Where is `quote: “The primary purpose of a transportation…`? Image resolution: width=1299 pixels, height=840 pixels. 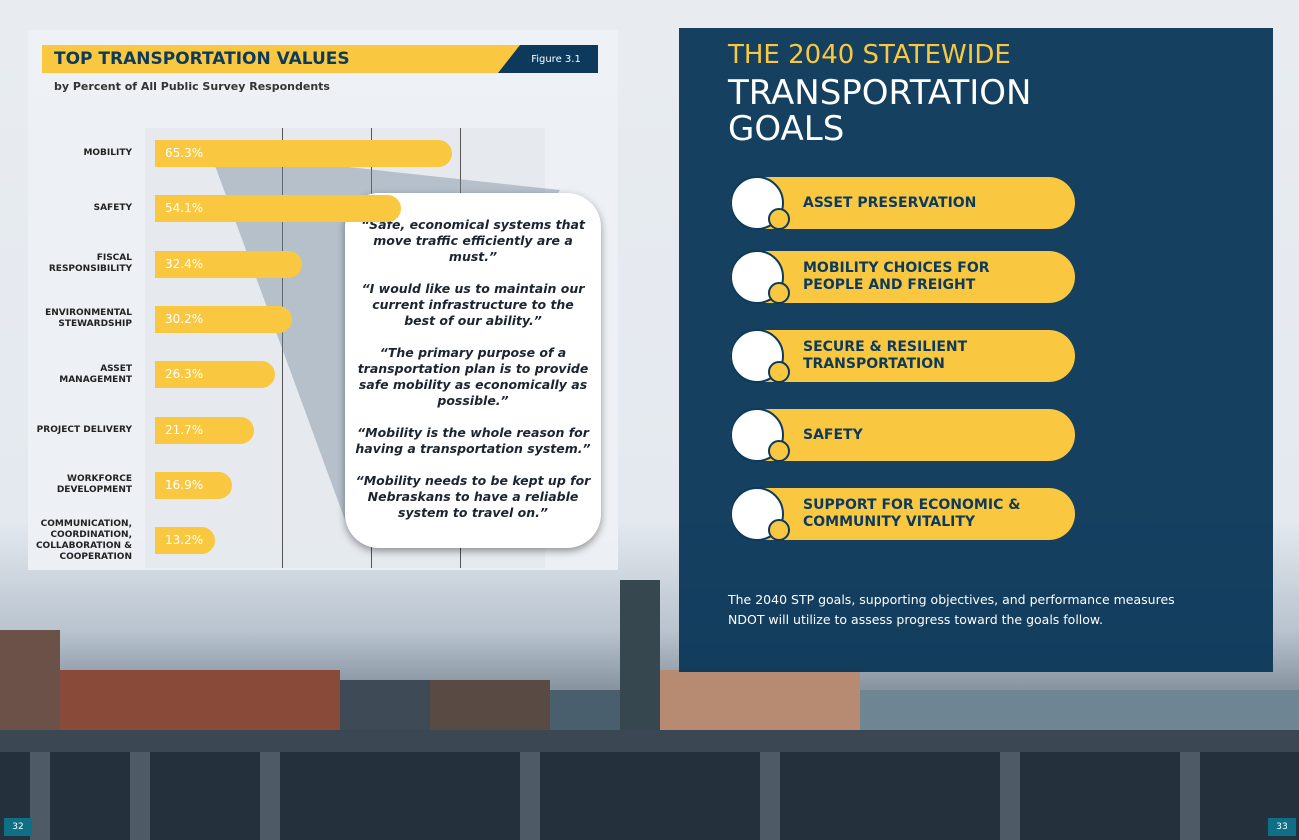
quote: “The primary purpose of a transportation… is located at coordinates (473, 376).